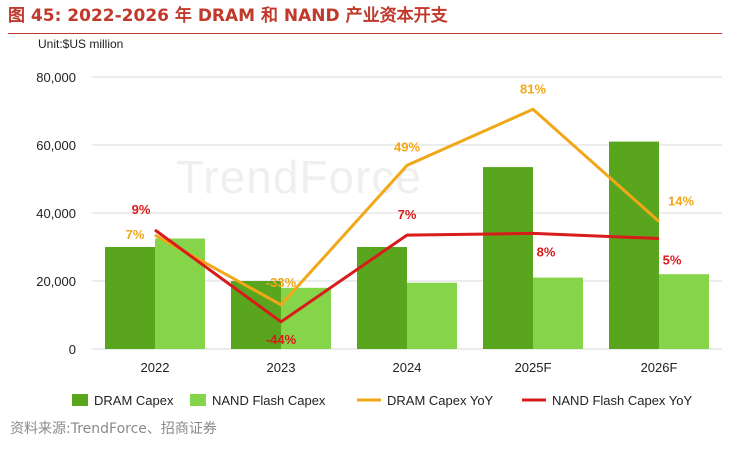  What do you see at coordinates (198, 400) in the screenshot?
I see `legend-nand-capex-swatch` at bounding box center [198, 400].